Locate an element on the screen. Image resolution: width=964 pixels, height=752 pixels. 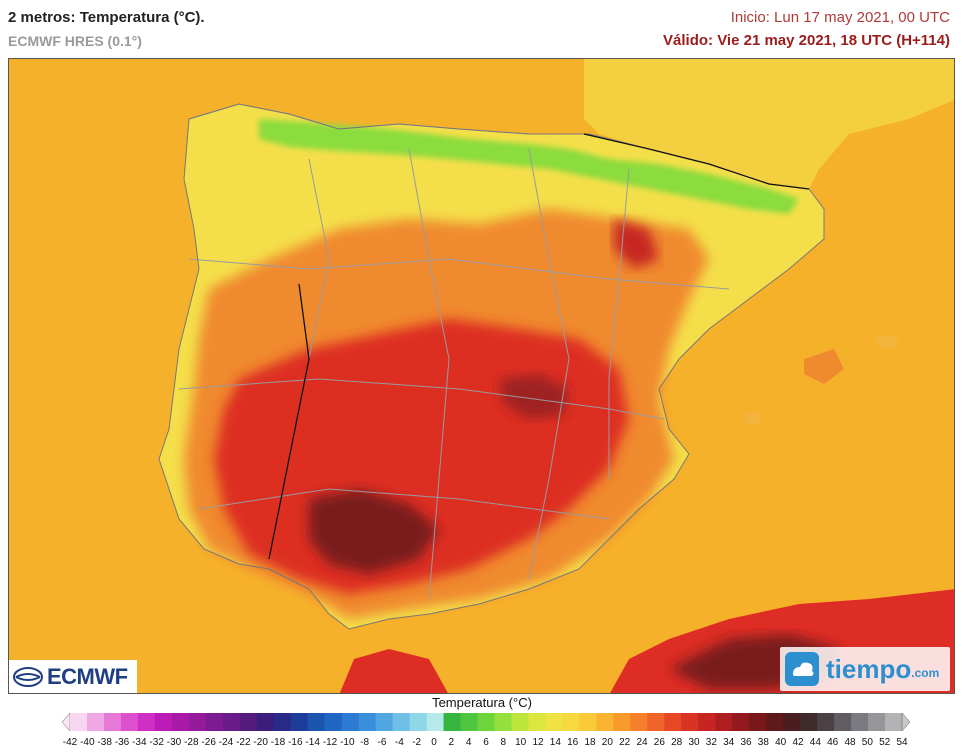
colorbar-tick-label: -22 is located at coordinates (243, 742).